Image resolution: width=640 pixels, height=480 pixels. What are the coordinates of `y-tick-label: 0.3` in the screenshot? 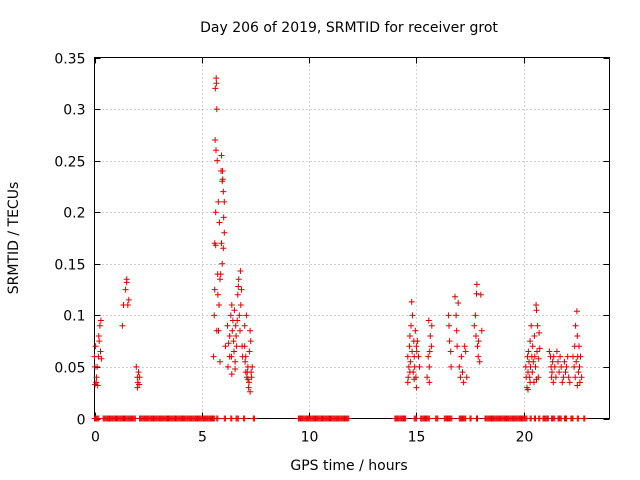 It's located at (74, 111).